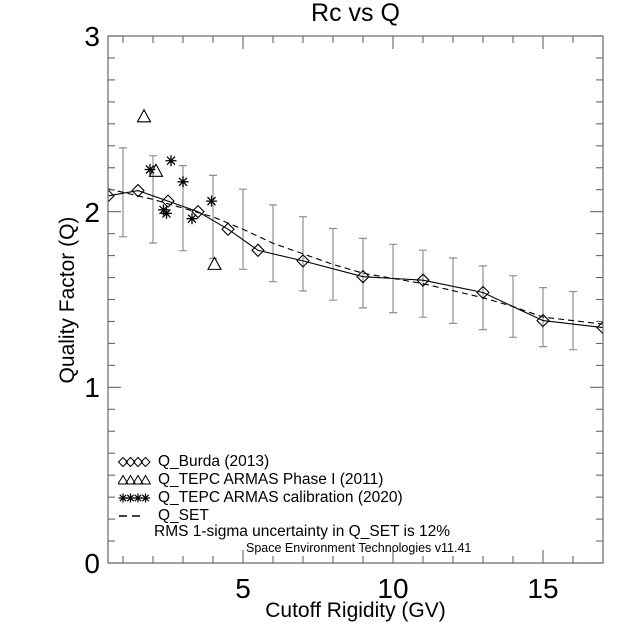 The height and width of the screenshot is (640, 640). I want to click on uncertainty-note: RMS 1-sigma uncertainty in Q_SET is 12%, so click(302, 531).